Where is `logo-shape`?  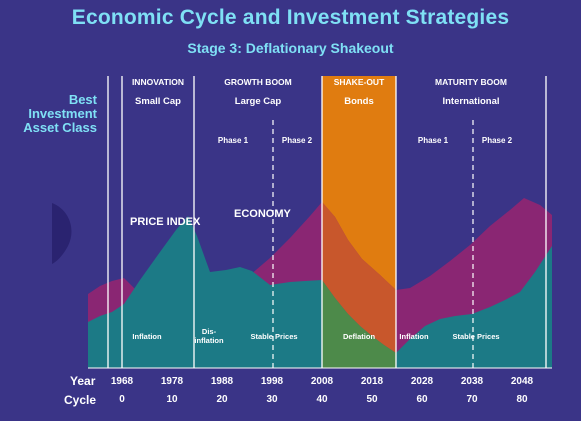
logo-shape is located at coordinates (62, 233).